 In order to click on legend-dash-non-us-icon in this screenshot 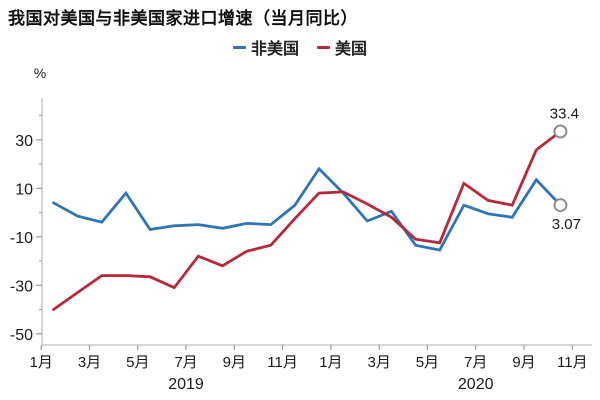, I will do `click(239, 47)`.